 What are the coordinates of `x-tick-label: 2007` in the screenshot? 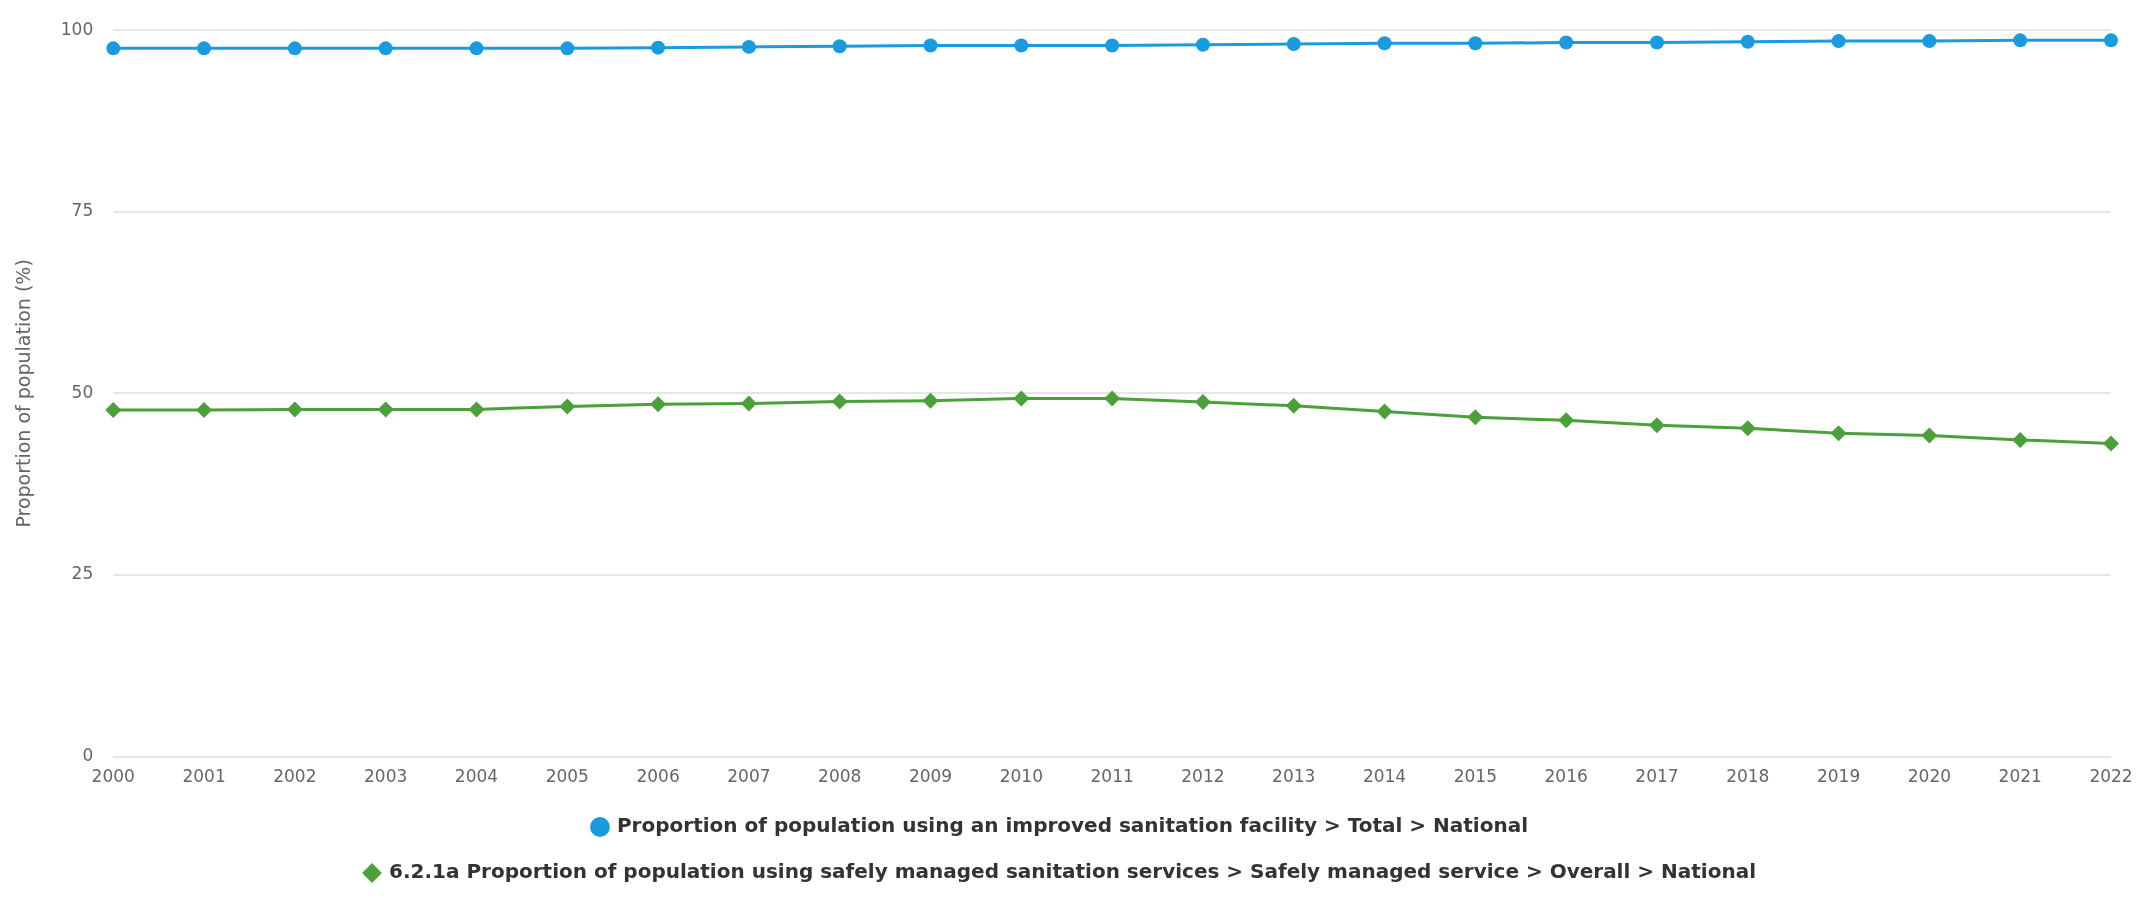 It's located at (749, 776).